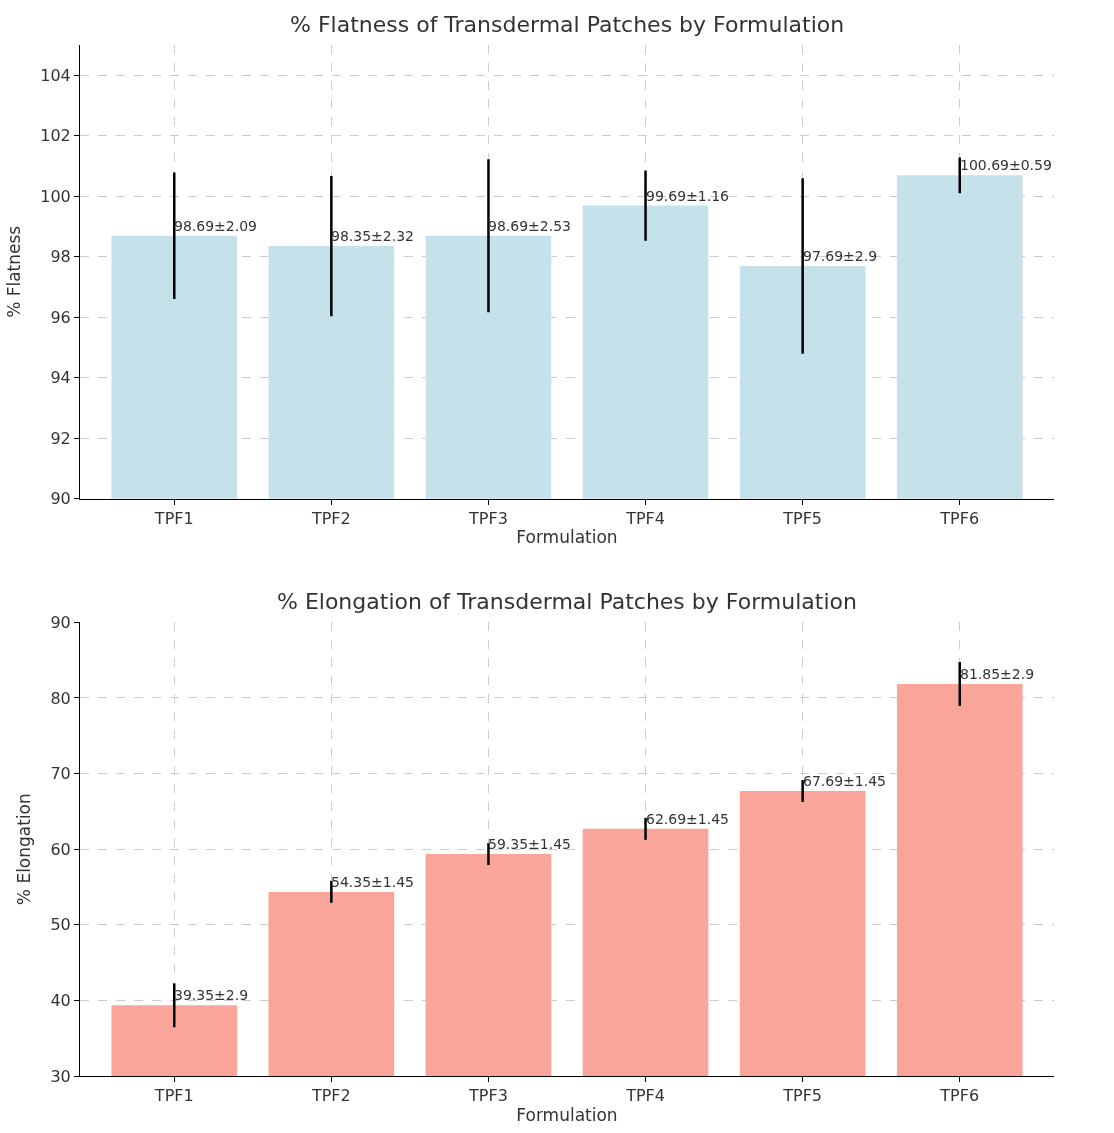 The image size is (1114, 1133). Describe the element at coordinates (60, 774) in the screenshot. I see `y-tick-label: 70` at that location.